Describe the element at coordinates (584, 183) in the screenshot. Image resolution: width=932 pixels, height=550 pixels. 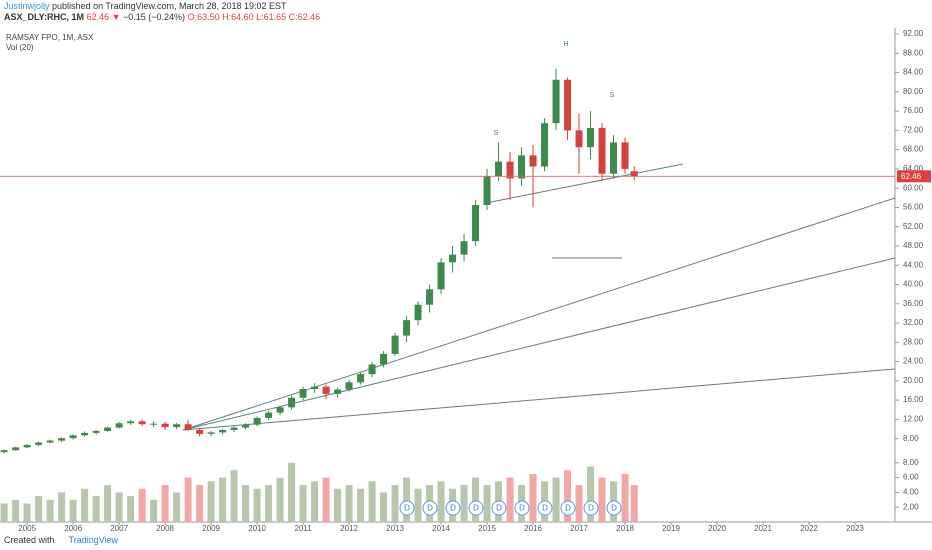
I see `neckline` at that location.